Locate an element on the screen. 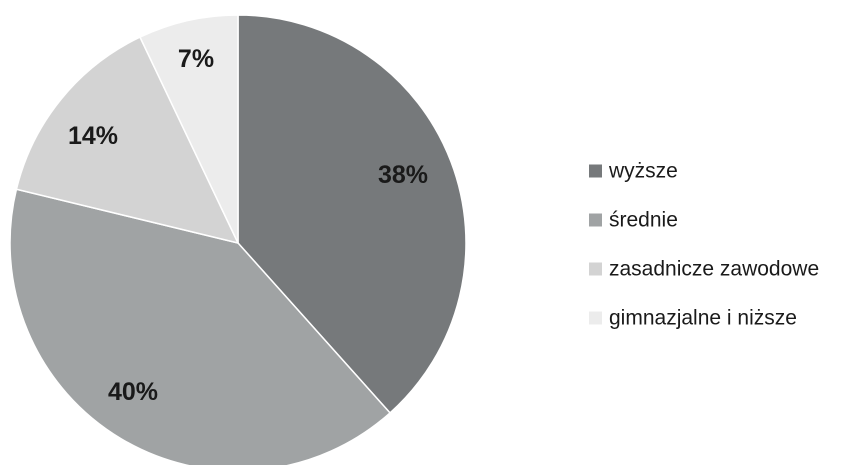  legend-label-2: średnie is located at coordinates (643, 220).